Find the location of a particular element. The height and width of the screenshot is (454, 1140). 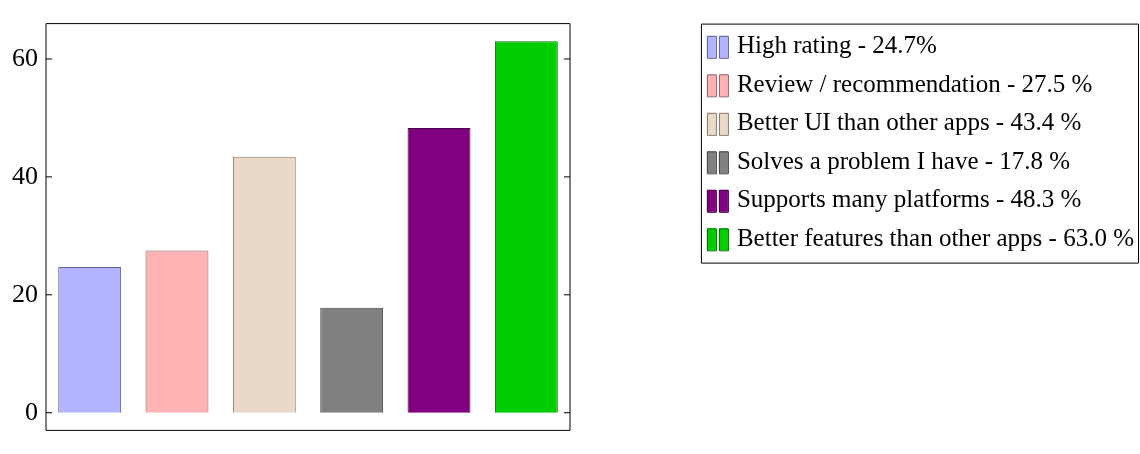

y-tick-label: 60 is located at coordinates (25, 57).